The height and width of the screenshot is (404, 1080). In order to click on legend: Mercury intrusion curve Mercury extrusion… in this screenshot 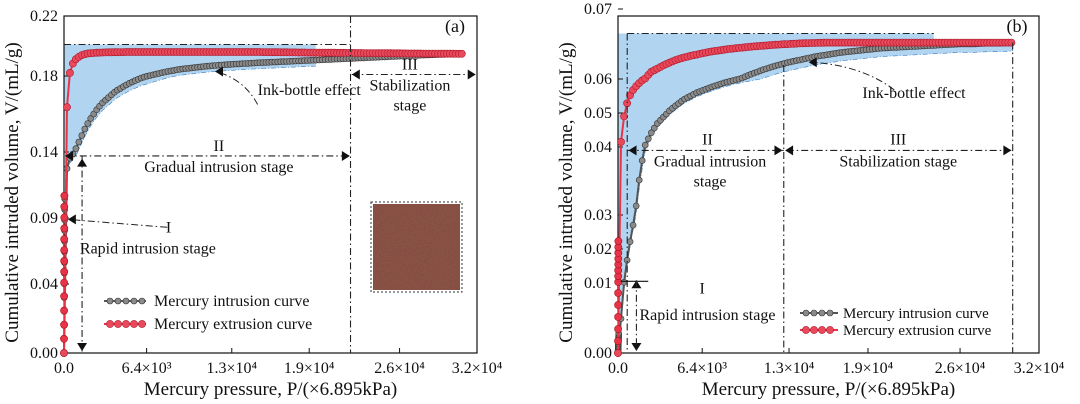, I will do `click(208, 313)`.